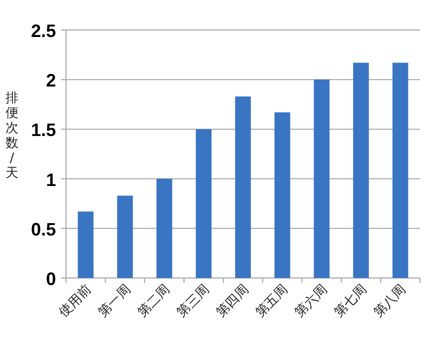 Image resolution: width=428 pixels, height=356 pixels. Describe the element at coordinates (12, 136) in the screenshot. I see `y-axis-title: 排便次数/天` at that location.